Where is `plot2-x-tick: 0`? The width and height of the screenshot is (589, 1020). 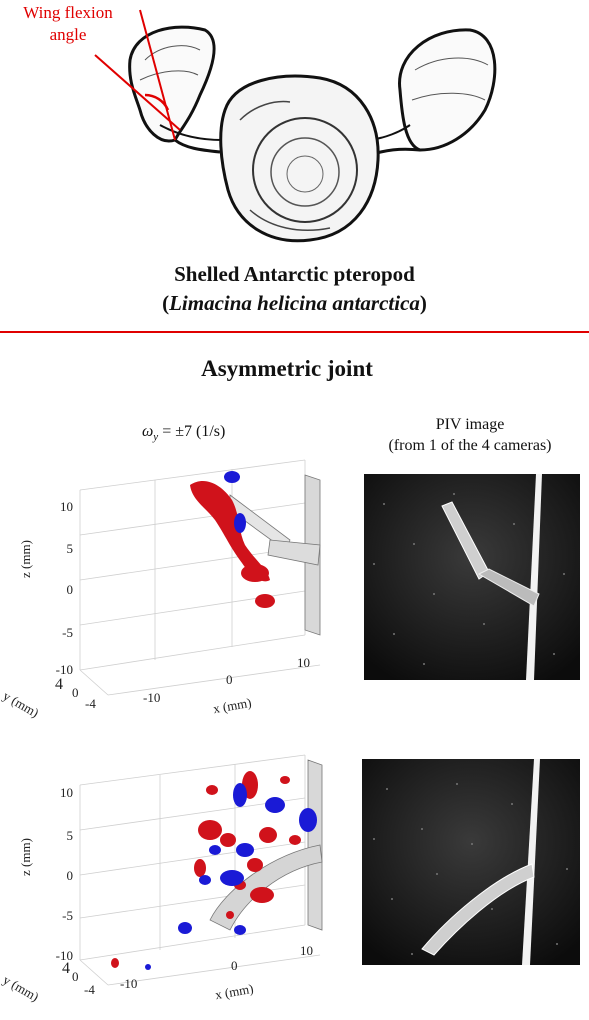 plot2-x-tick: 0 is located at coordinates (234, 965).